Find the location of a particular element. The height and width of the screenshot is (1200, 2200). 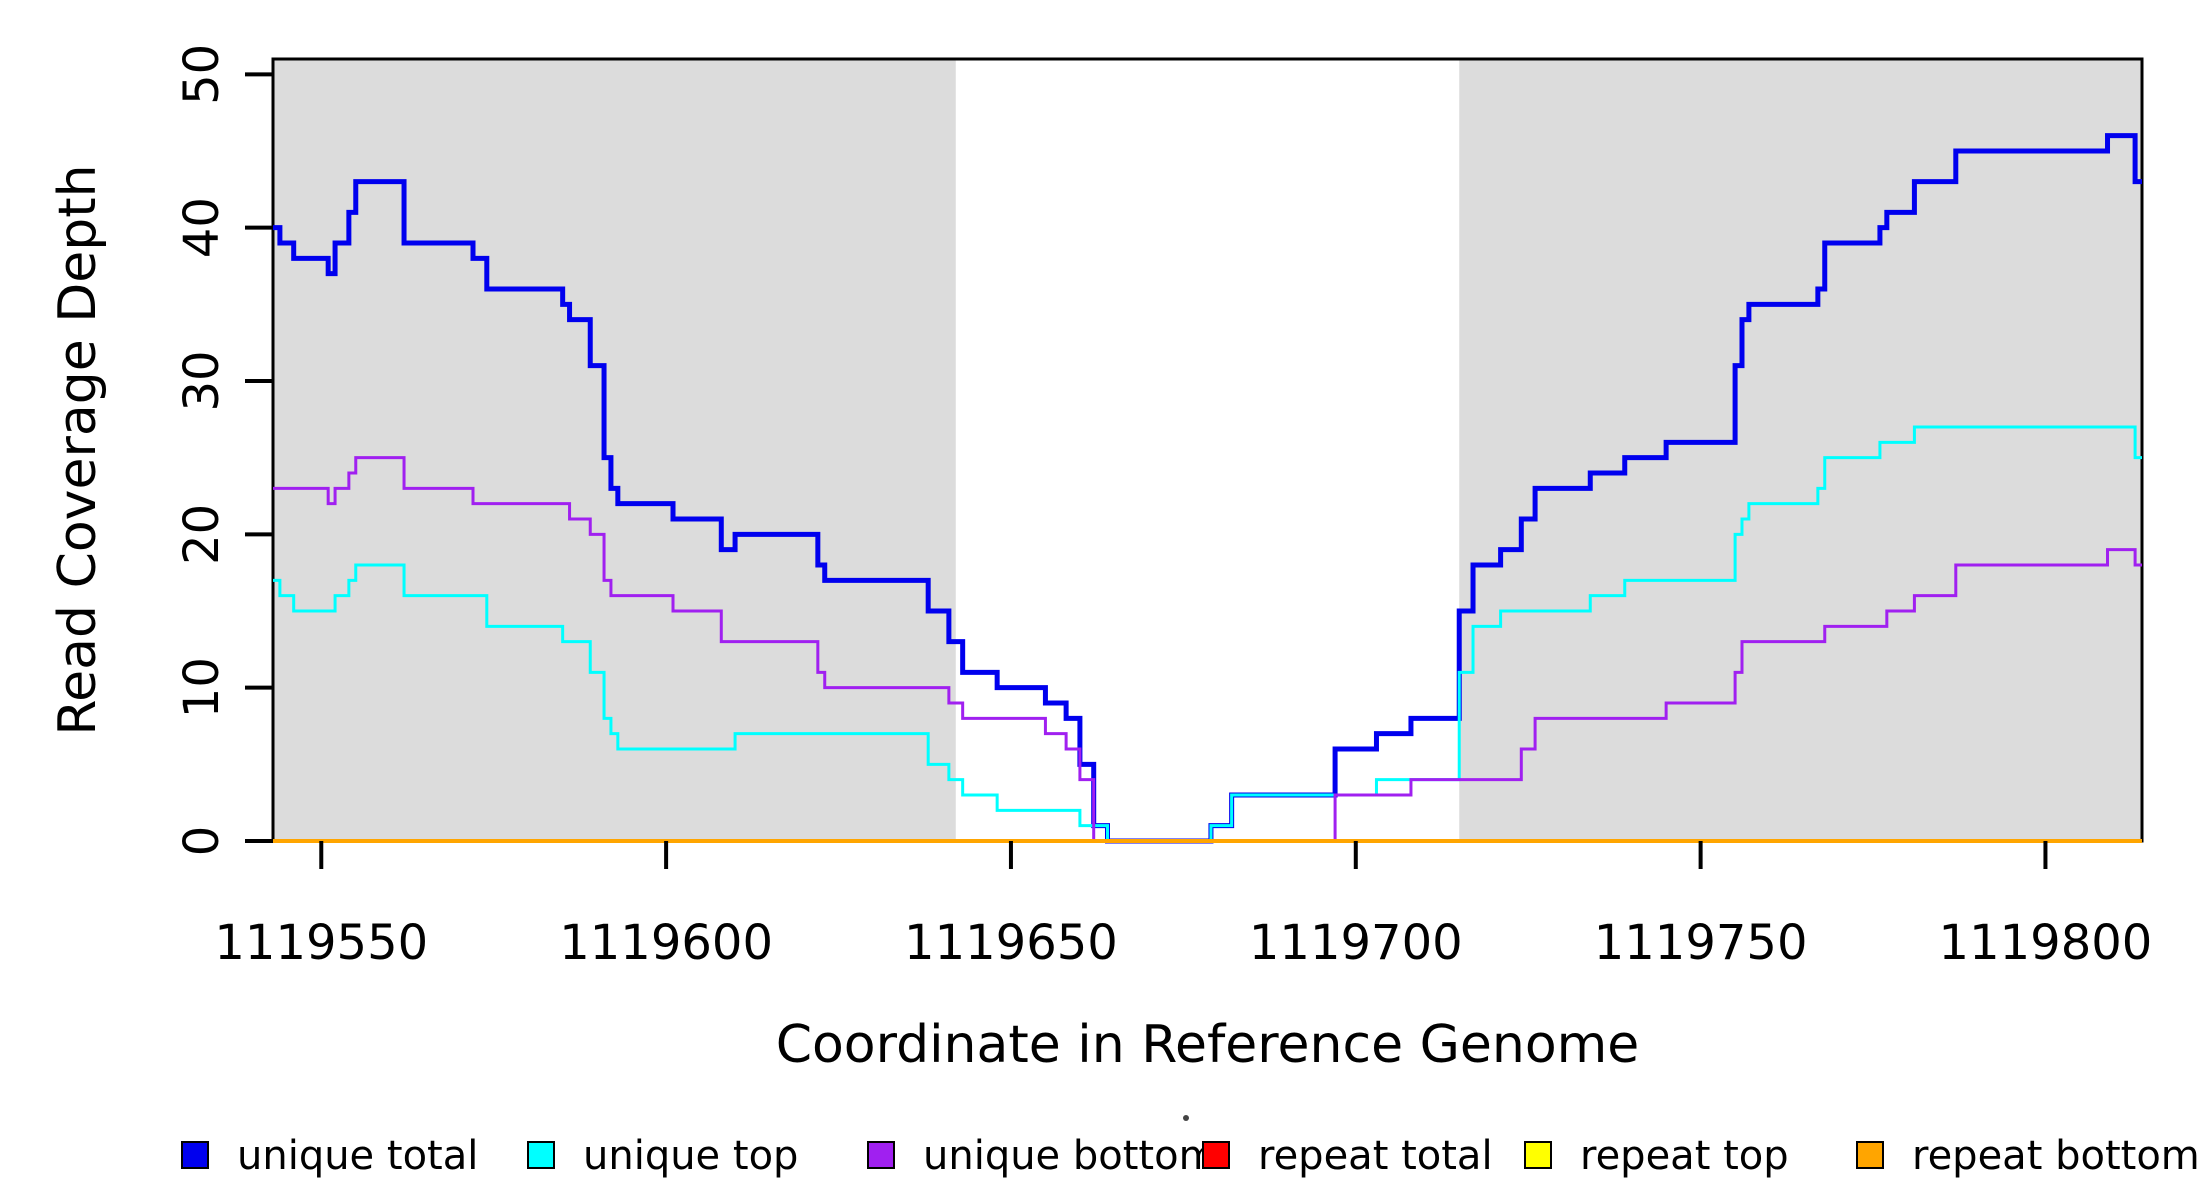

x-tick-label-1119700: 1119700 is located at coordinates (1356, 943).